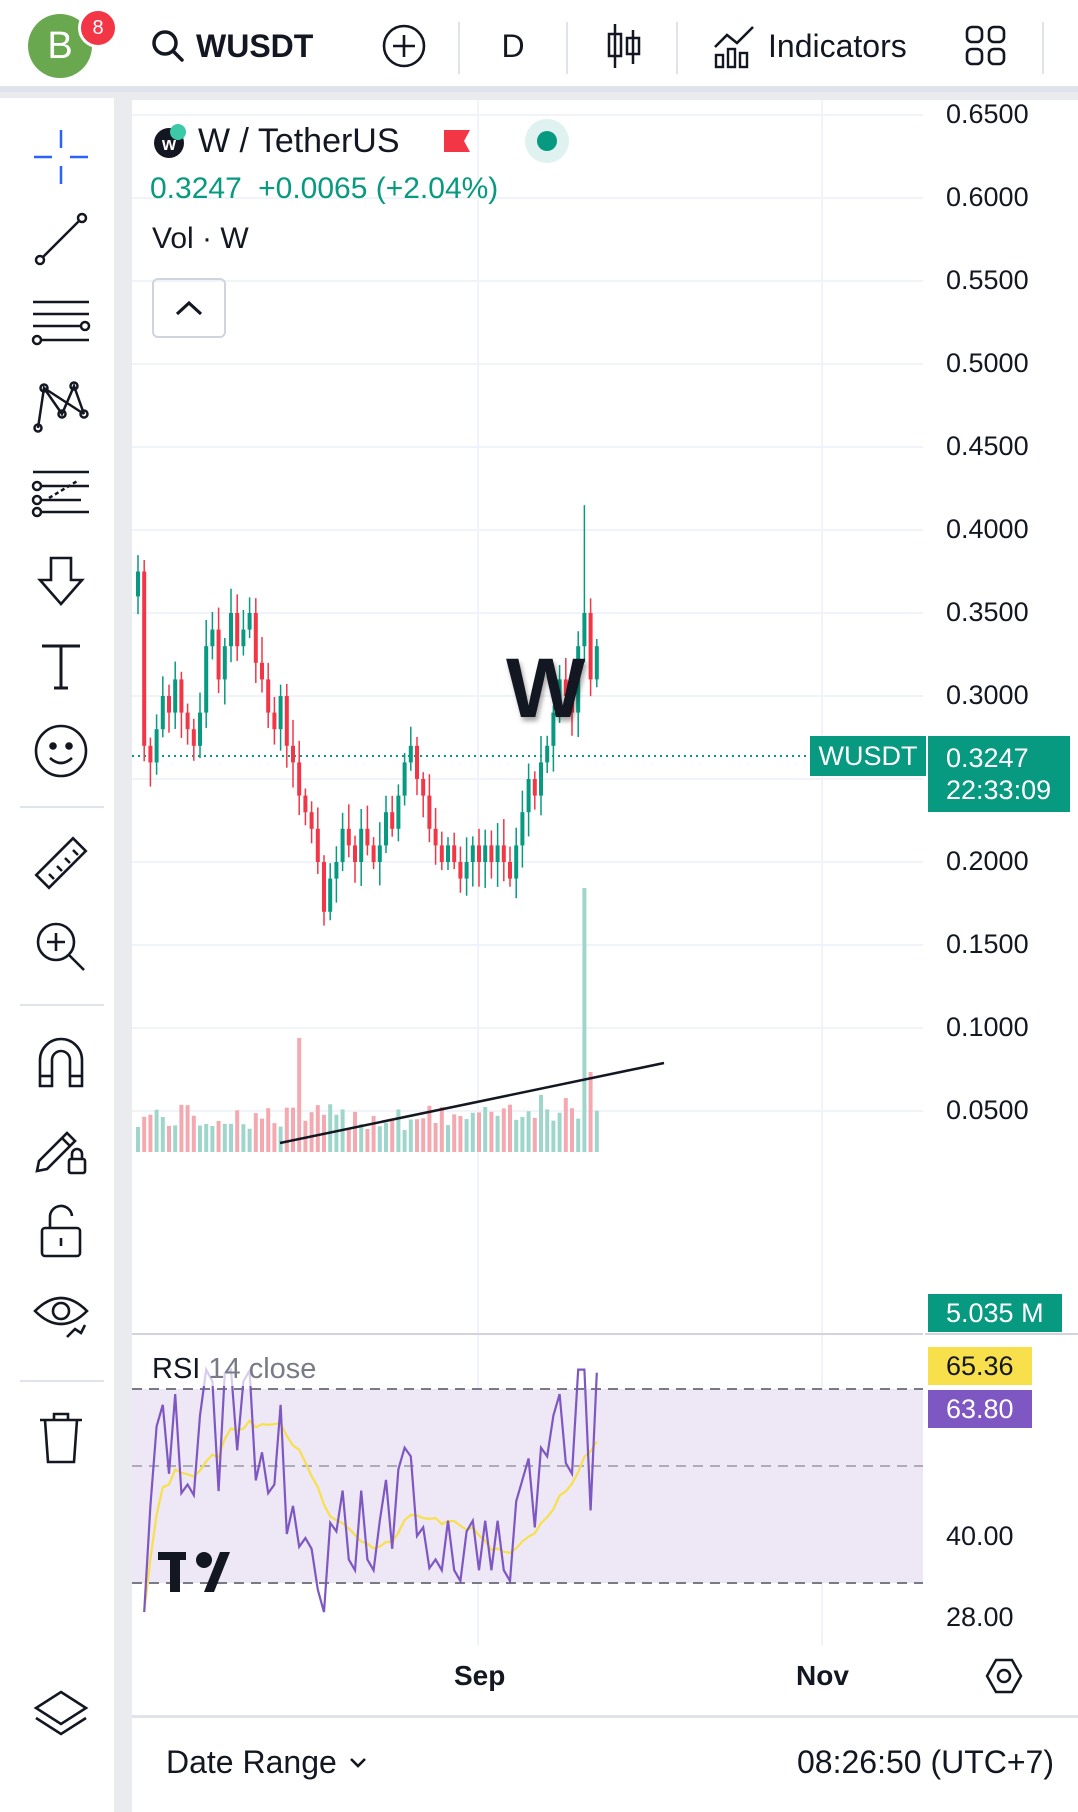 This screenshot has width=1078, height=1812. Describe the element at coordinates (61, 407) in the screenshot. I see `pattern-tool` at that location.